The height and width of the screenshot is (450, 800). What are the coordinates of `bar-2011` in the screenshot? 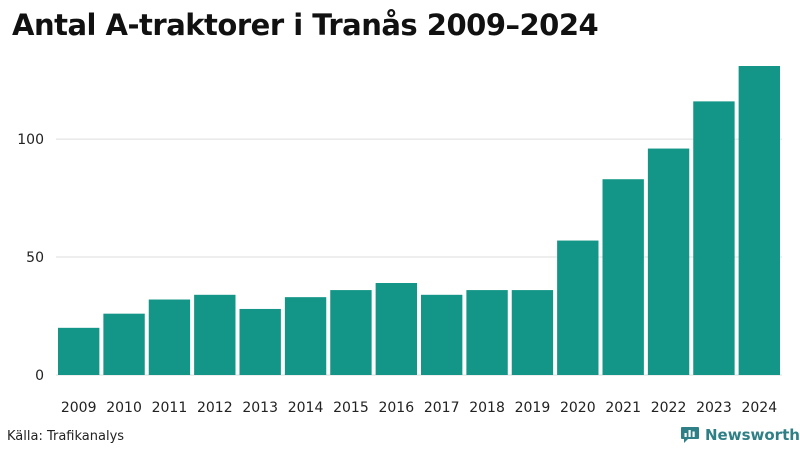 It's located at (169, 337).